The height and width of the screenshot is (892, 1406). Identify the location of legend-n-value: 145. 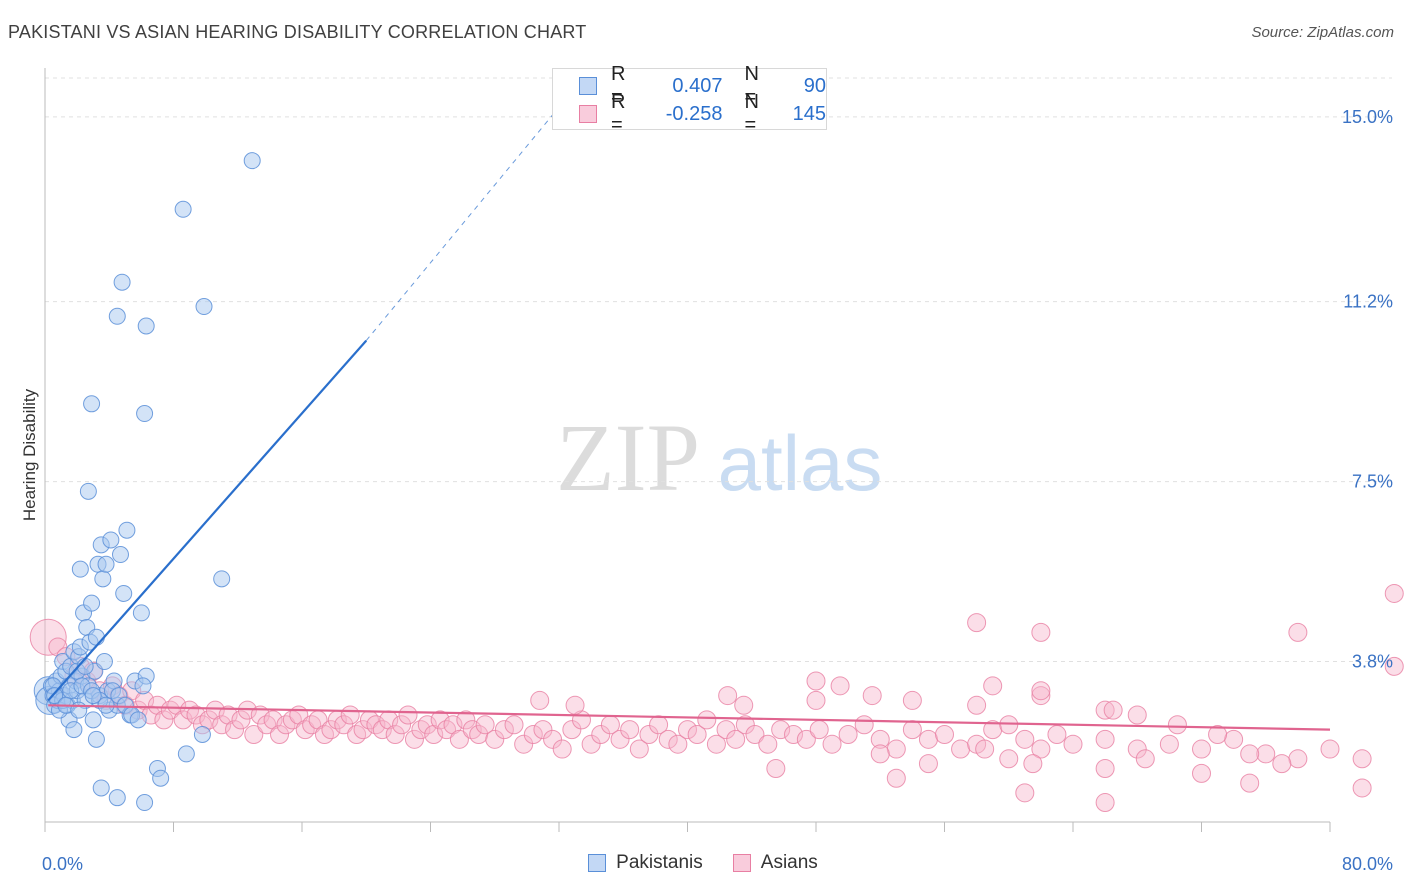
(809, 113).